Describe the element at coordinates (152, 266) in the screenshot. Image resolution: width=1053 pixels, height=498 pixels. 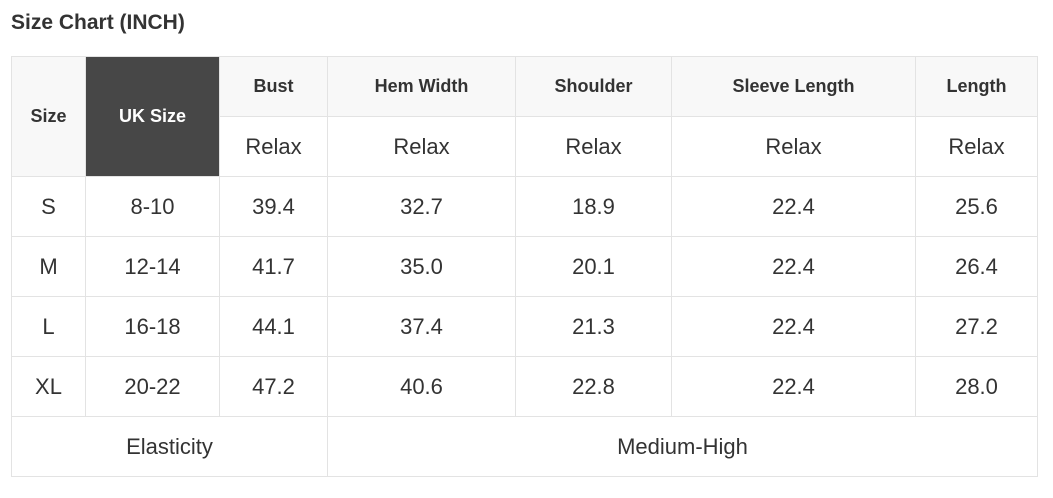
I see `table-cell: 12-14` at that location.